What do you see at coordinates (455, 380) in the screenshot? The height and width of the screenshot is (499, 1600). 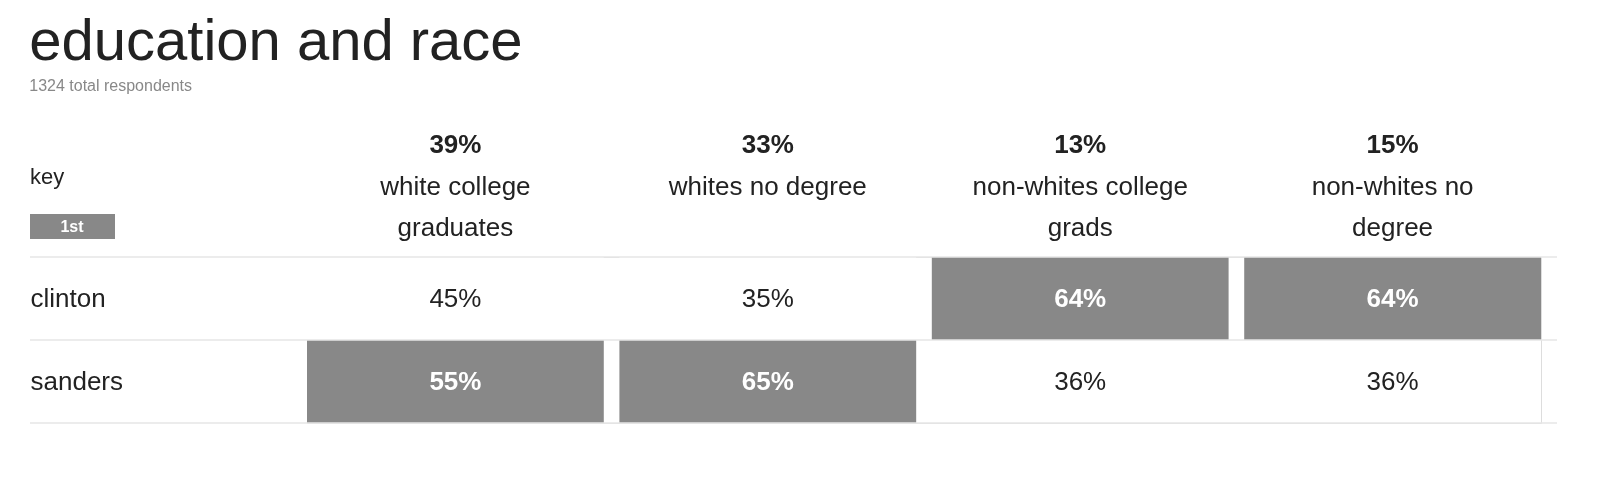 I see `data-label: 55%` at bounding box center [455, 380].